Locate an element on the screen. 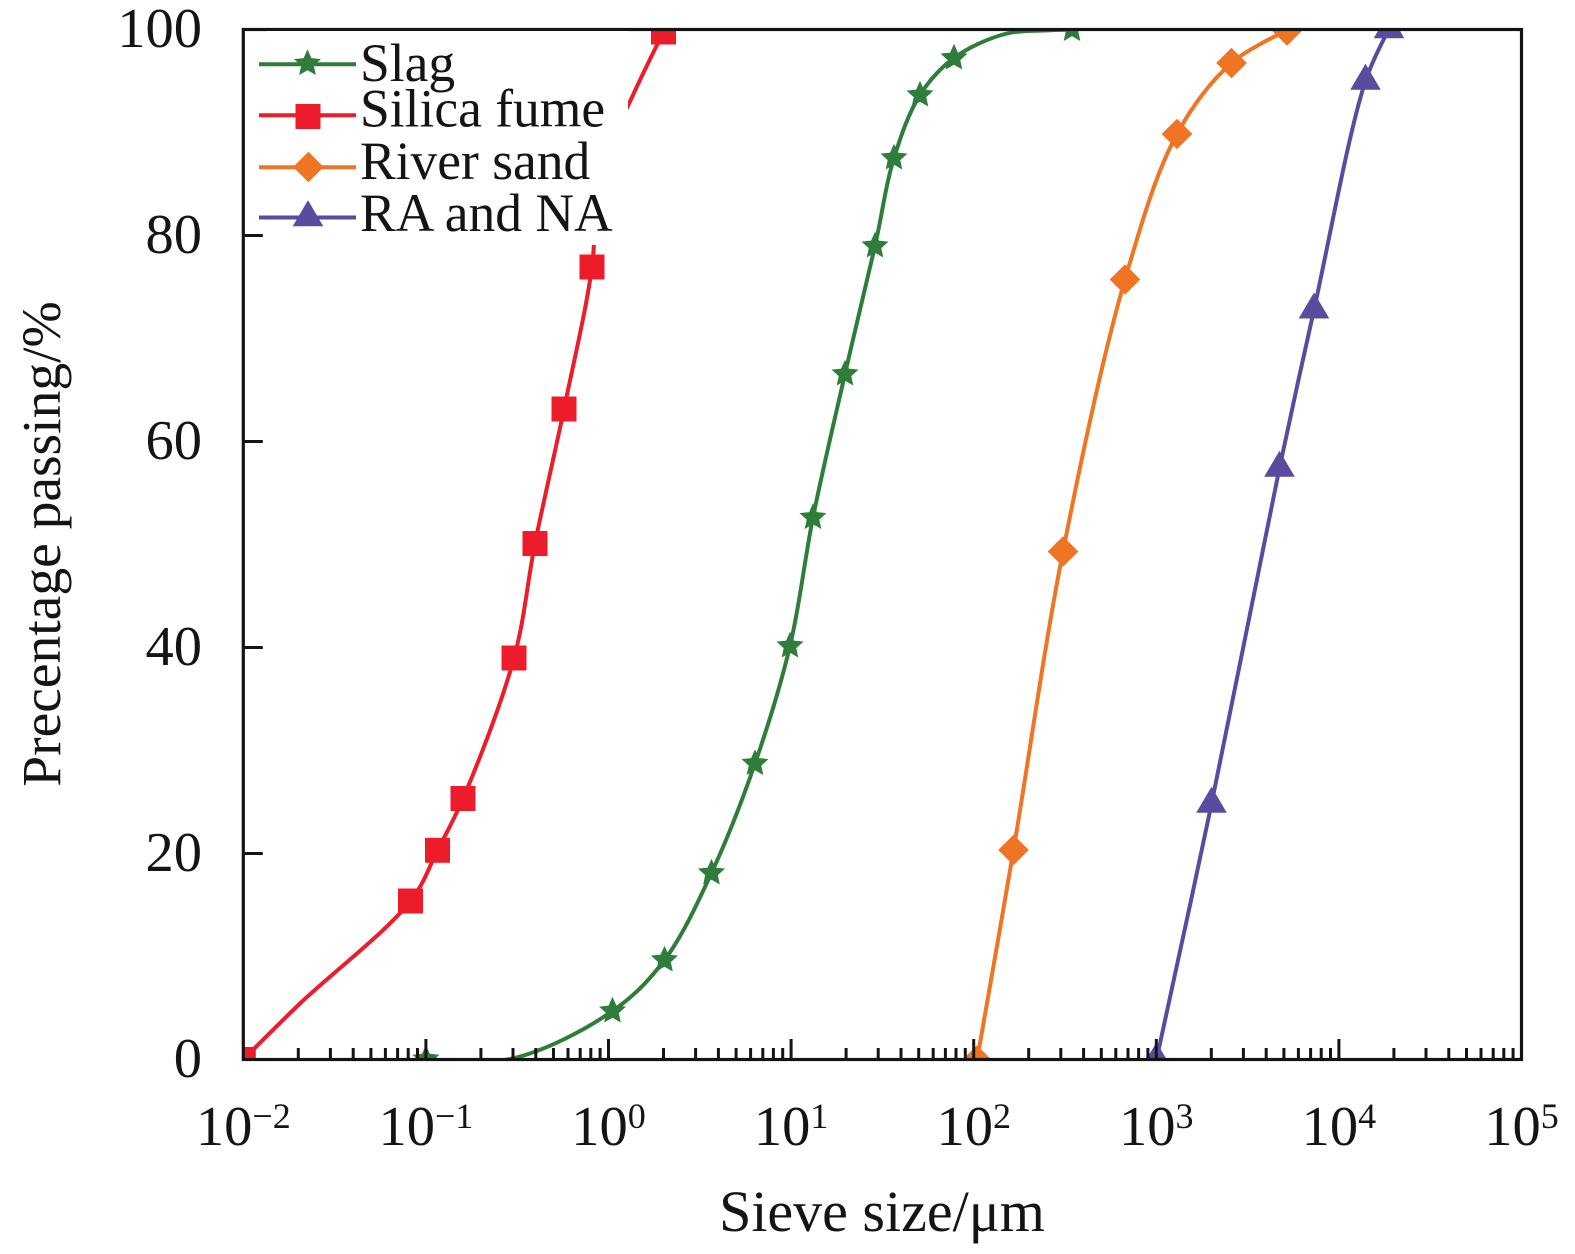 Image resolution: width=1575 pixels, height=1254 pixels. svg-text: Sieve size/μm is located at coordinates (882, 1211).